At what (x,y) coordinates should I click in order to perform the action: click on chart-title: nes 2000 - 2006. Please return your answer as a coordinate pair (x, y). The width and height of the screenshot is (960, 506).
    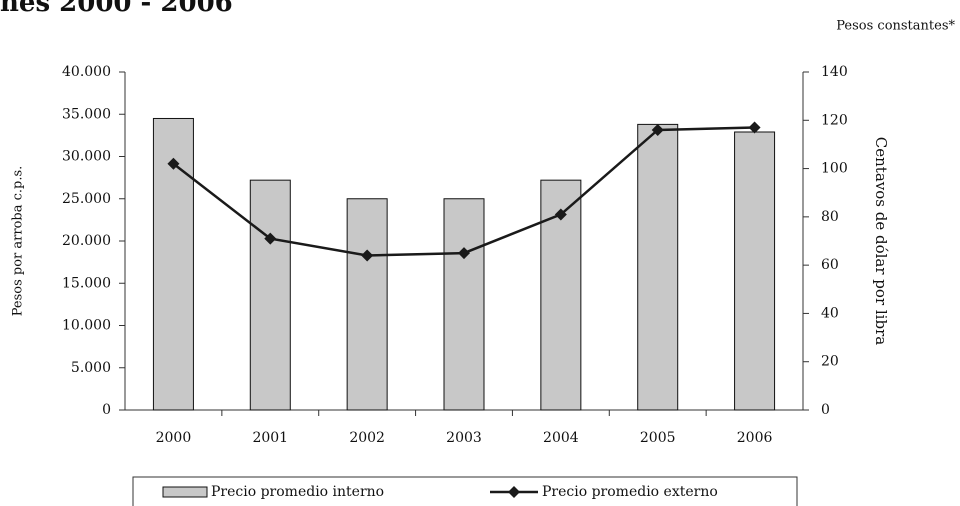
    Looking at the image, I should click on (116, 9).